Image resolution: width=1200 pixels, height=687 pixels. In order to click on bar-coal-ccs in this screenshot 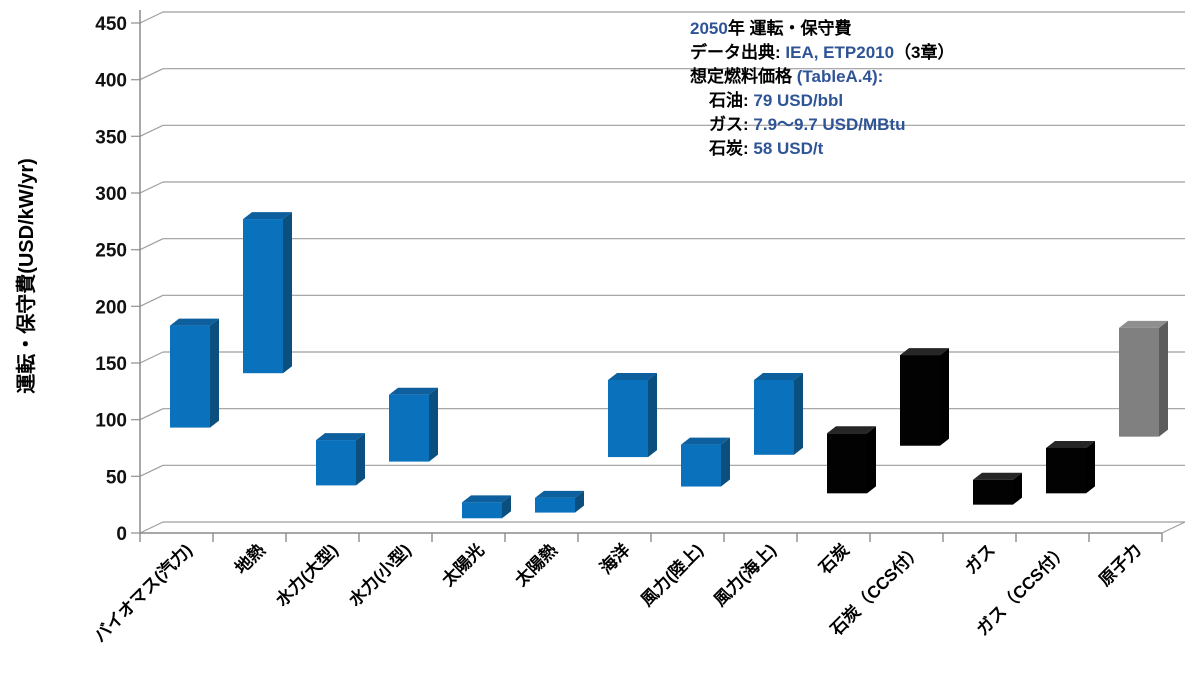, I will do `click(924, 397)`.